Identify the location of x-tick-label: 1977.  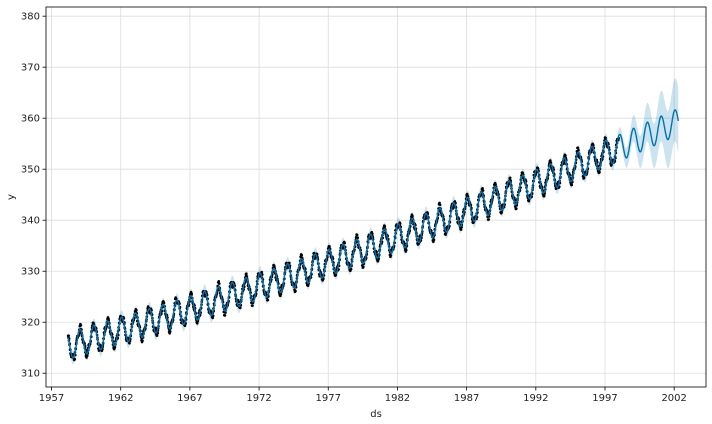
(328, 398).